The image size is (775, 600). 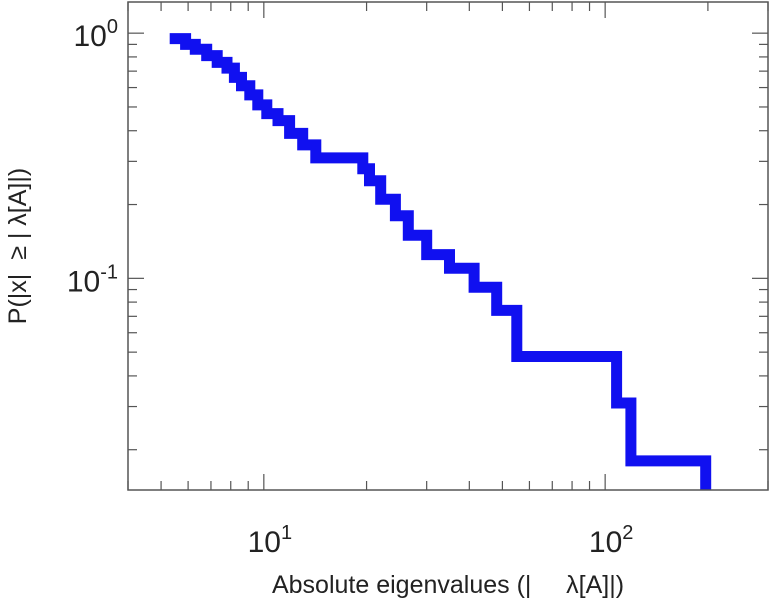 I want to click on y-tick-label: 10⁻¹, so click(x=92, y=279).